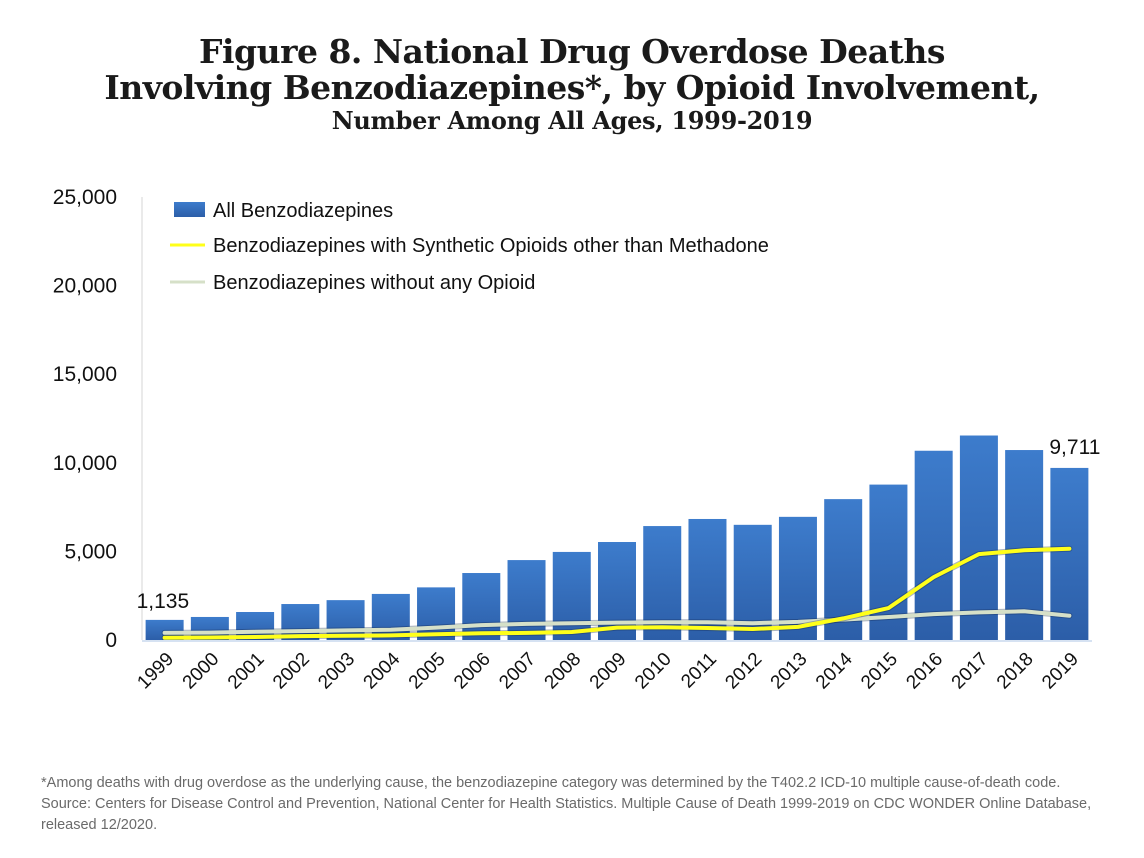 The width and height of the screenshot is (1144, 858). I want to click on x-tick-label: 2004, so click(382, 670).